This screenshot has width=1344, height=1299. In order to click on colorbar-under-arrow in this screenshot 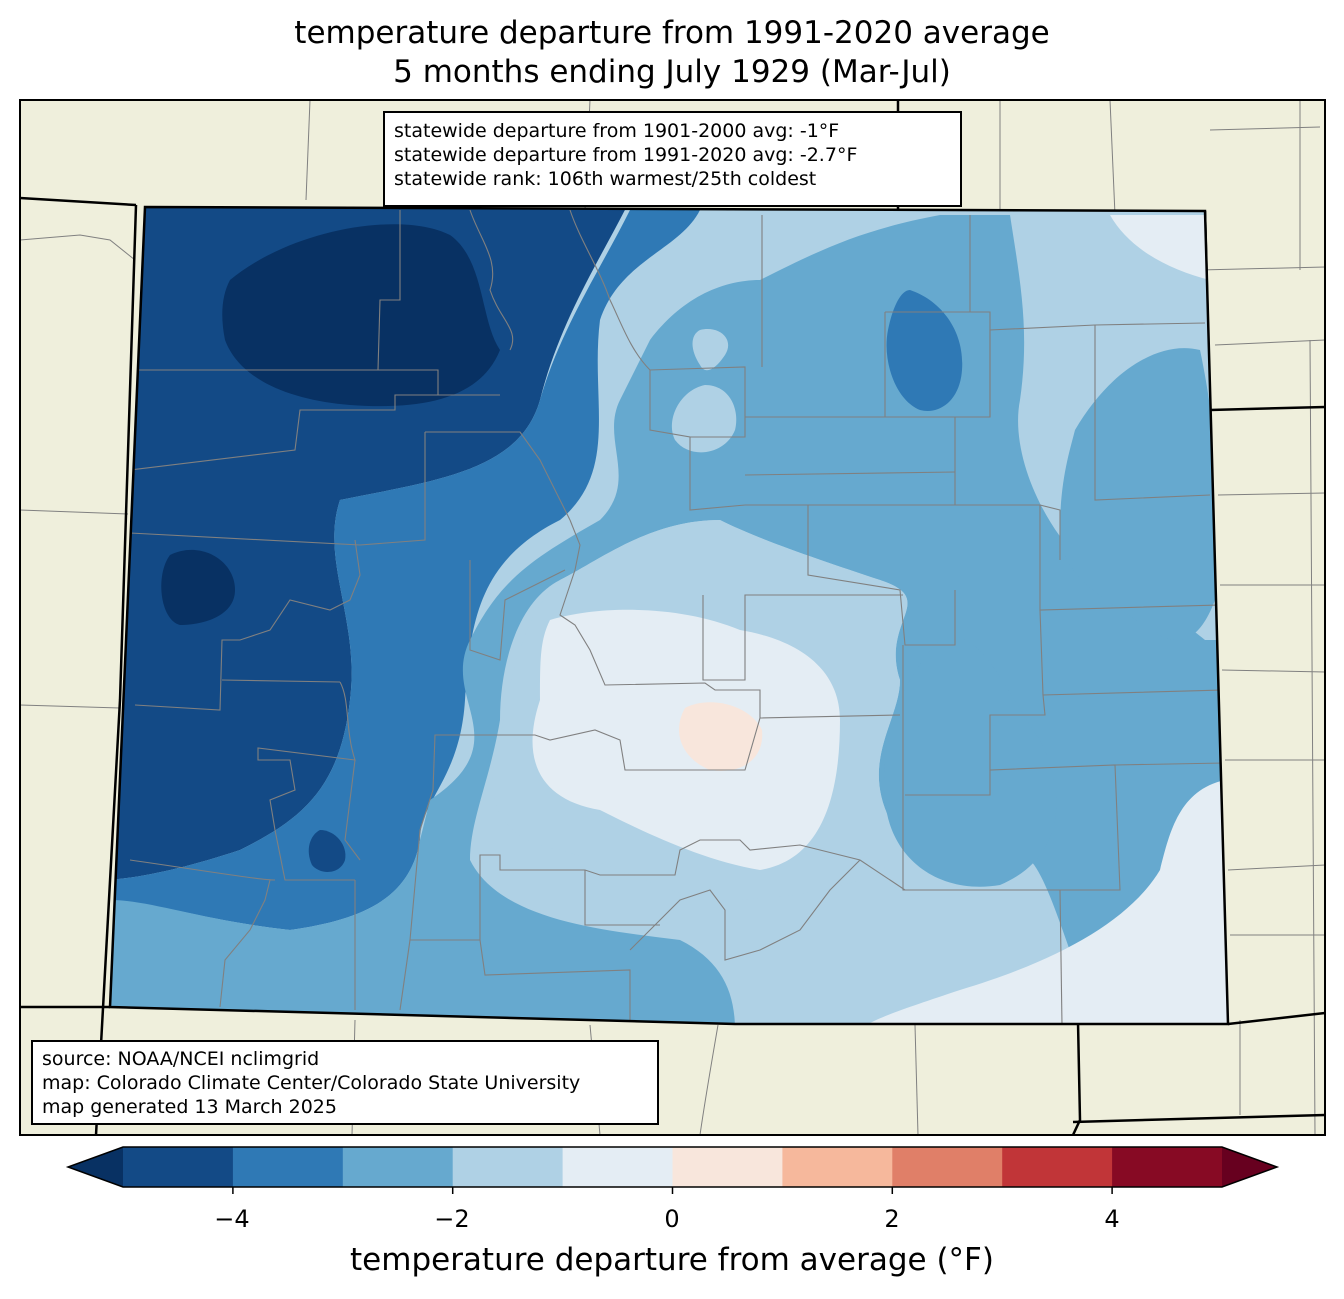, I will do `click(95, 1167)`.